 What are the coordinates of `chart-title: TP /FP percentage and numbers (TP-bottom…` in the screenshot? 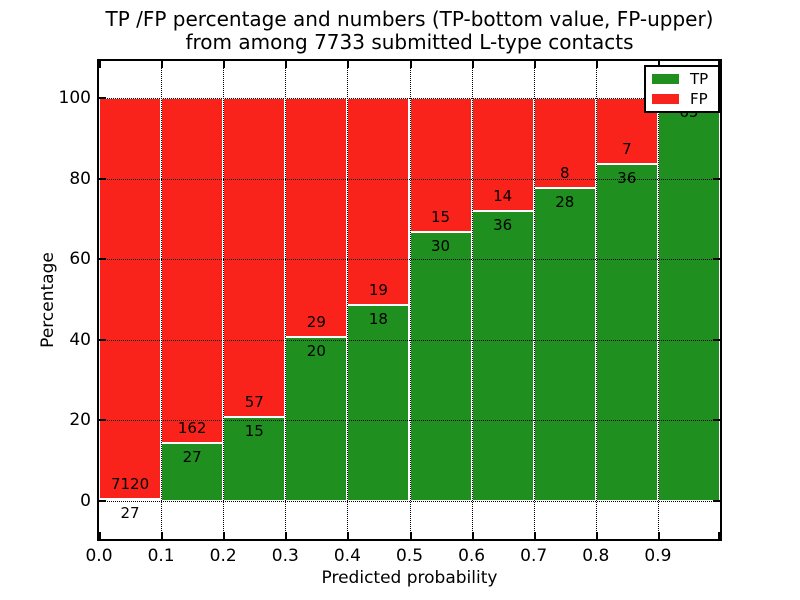 It's located at (409, 31).